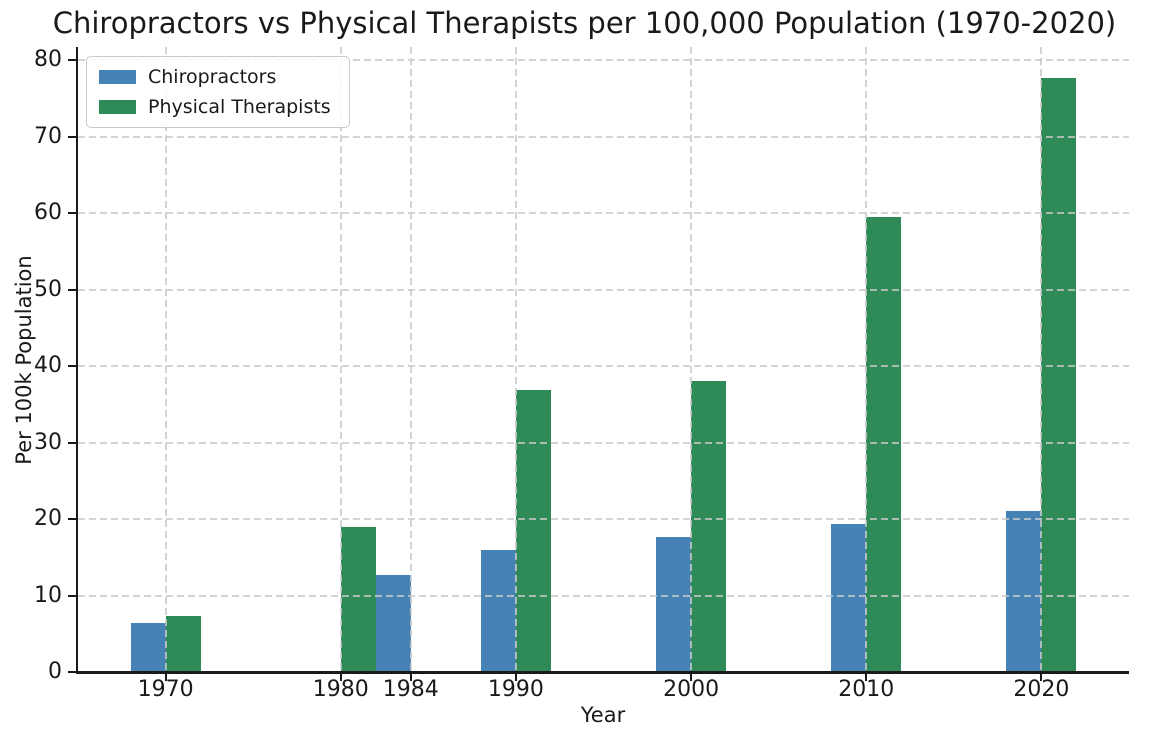 This screenshot has width=1169, height=745. What do you see at coordinates (48, 136) in the screenshot?
I see `y-tick-label-70: 70` at bounding box center [48, 136].